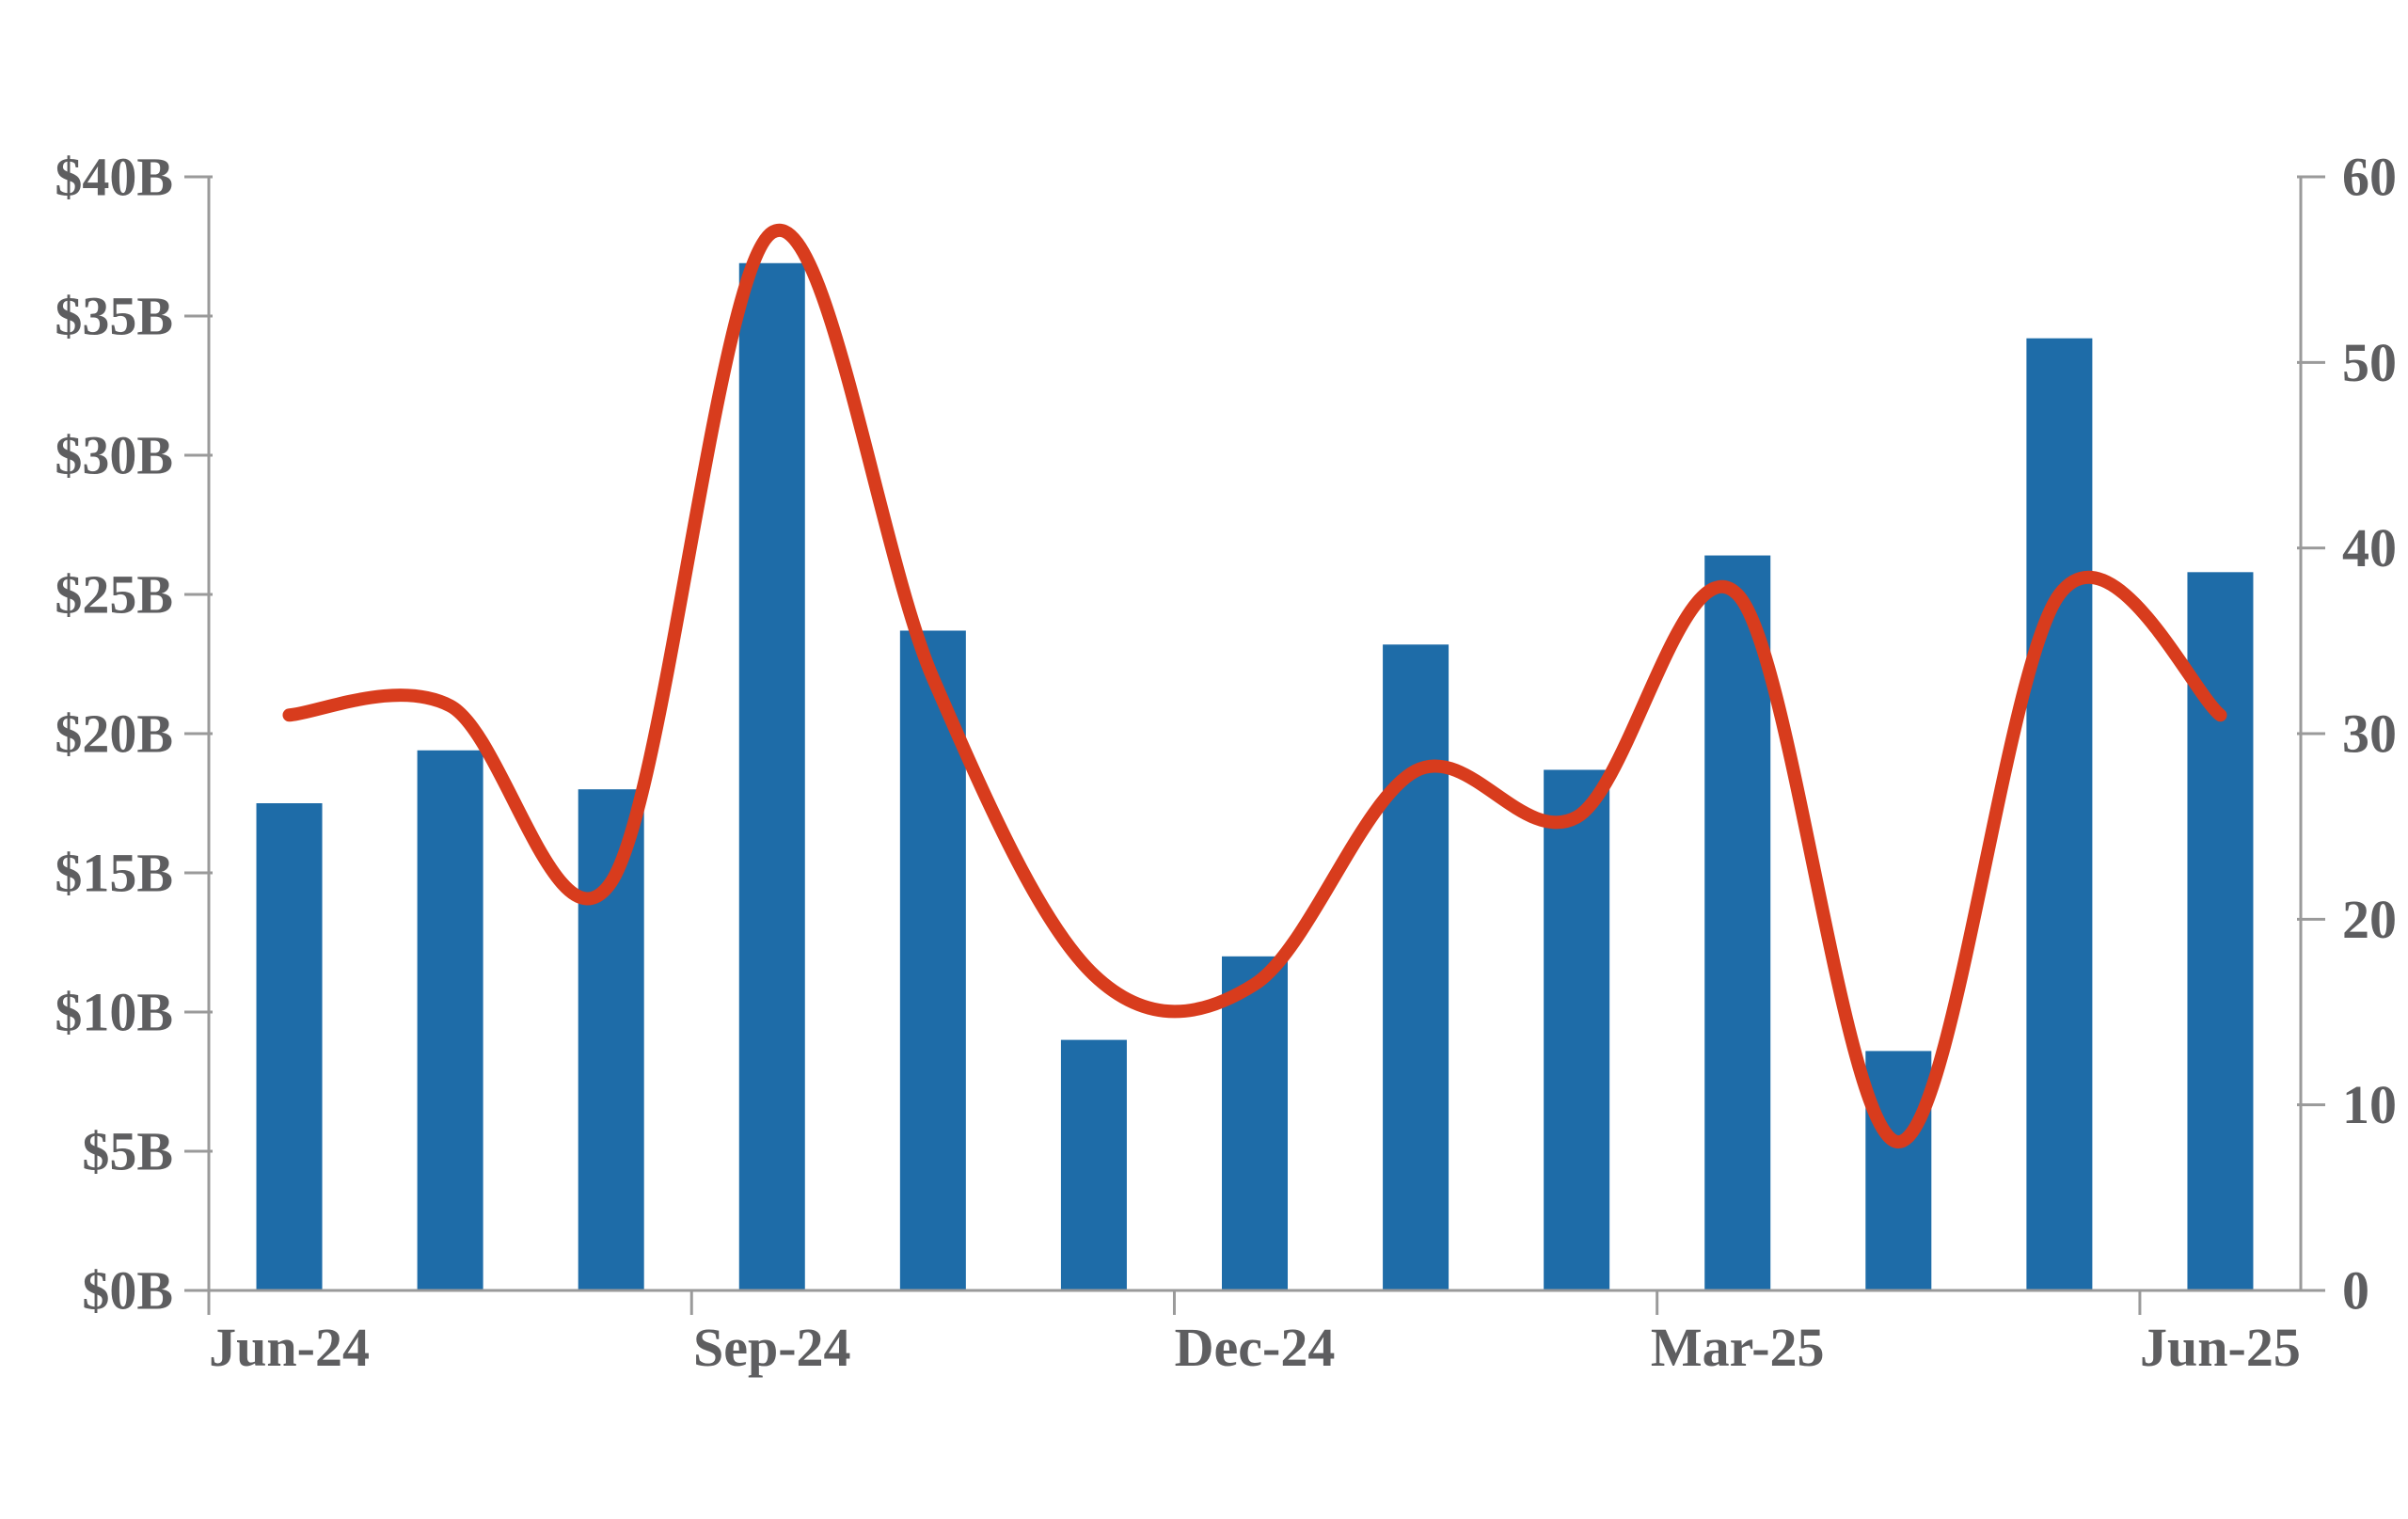 This screenshot has height=1519, width=2408. What do you see at coordinates (114, 177) in the screenshot?
I see `left-axis-label-$40B: $40B` at bounding box center [114, 177].